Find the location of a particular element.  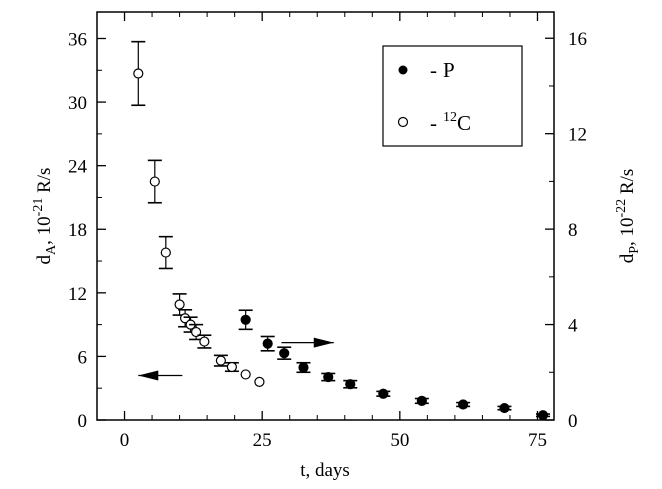

legend-open-marker is located at coordinates (403, 122).